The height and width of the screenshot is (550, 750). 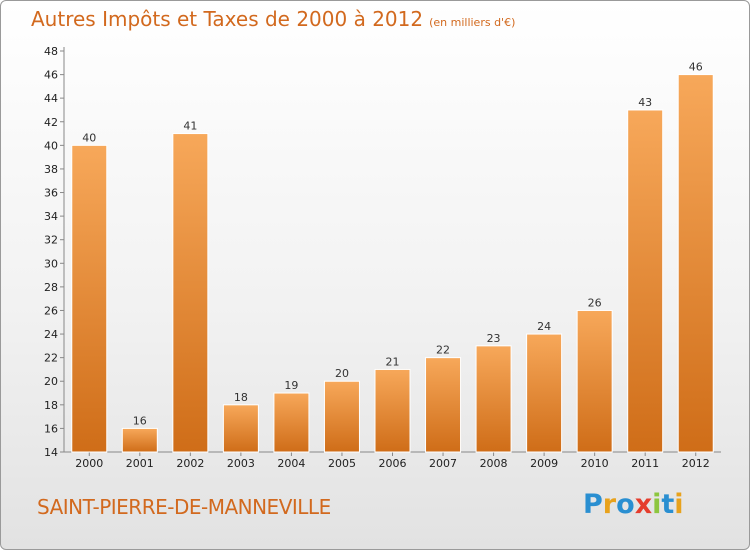 What do you see at coordinates (227, 19) in the screenshot?
I see `chart-title-text: Autres Impôts et Taxes de 2000 à 2012` at bounding box center [227, 19].